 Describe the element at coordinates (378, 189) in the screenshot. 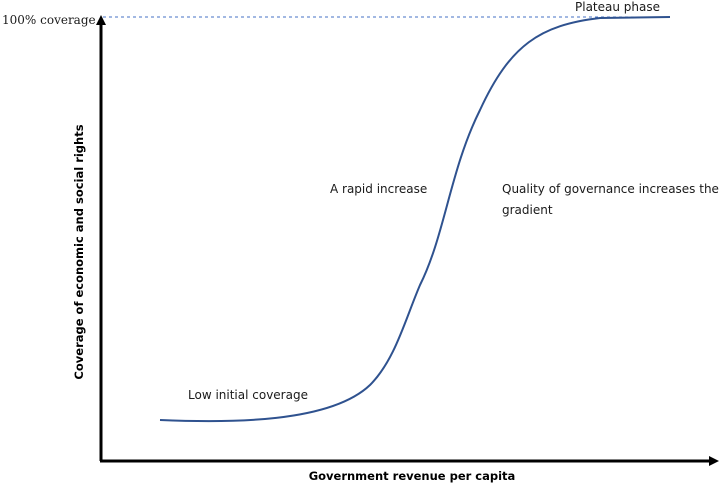

I see `rapid-increase-label: A rapid increase` at that location.